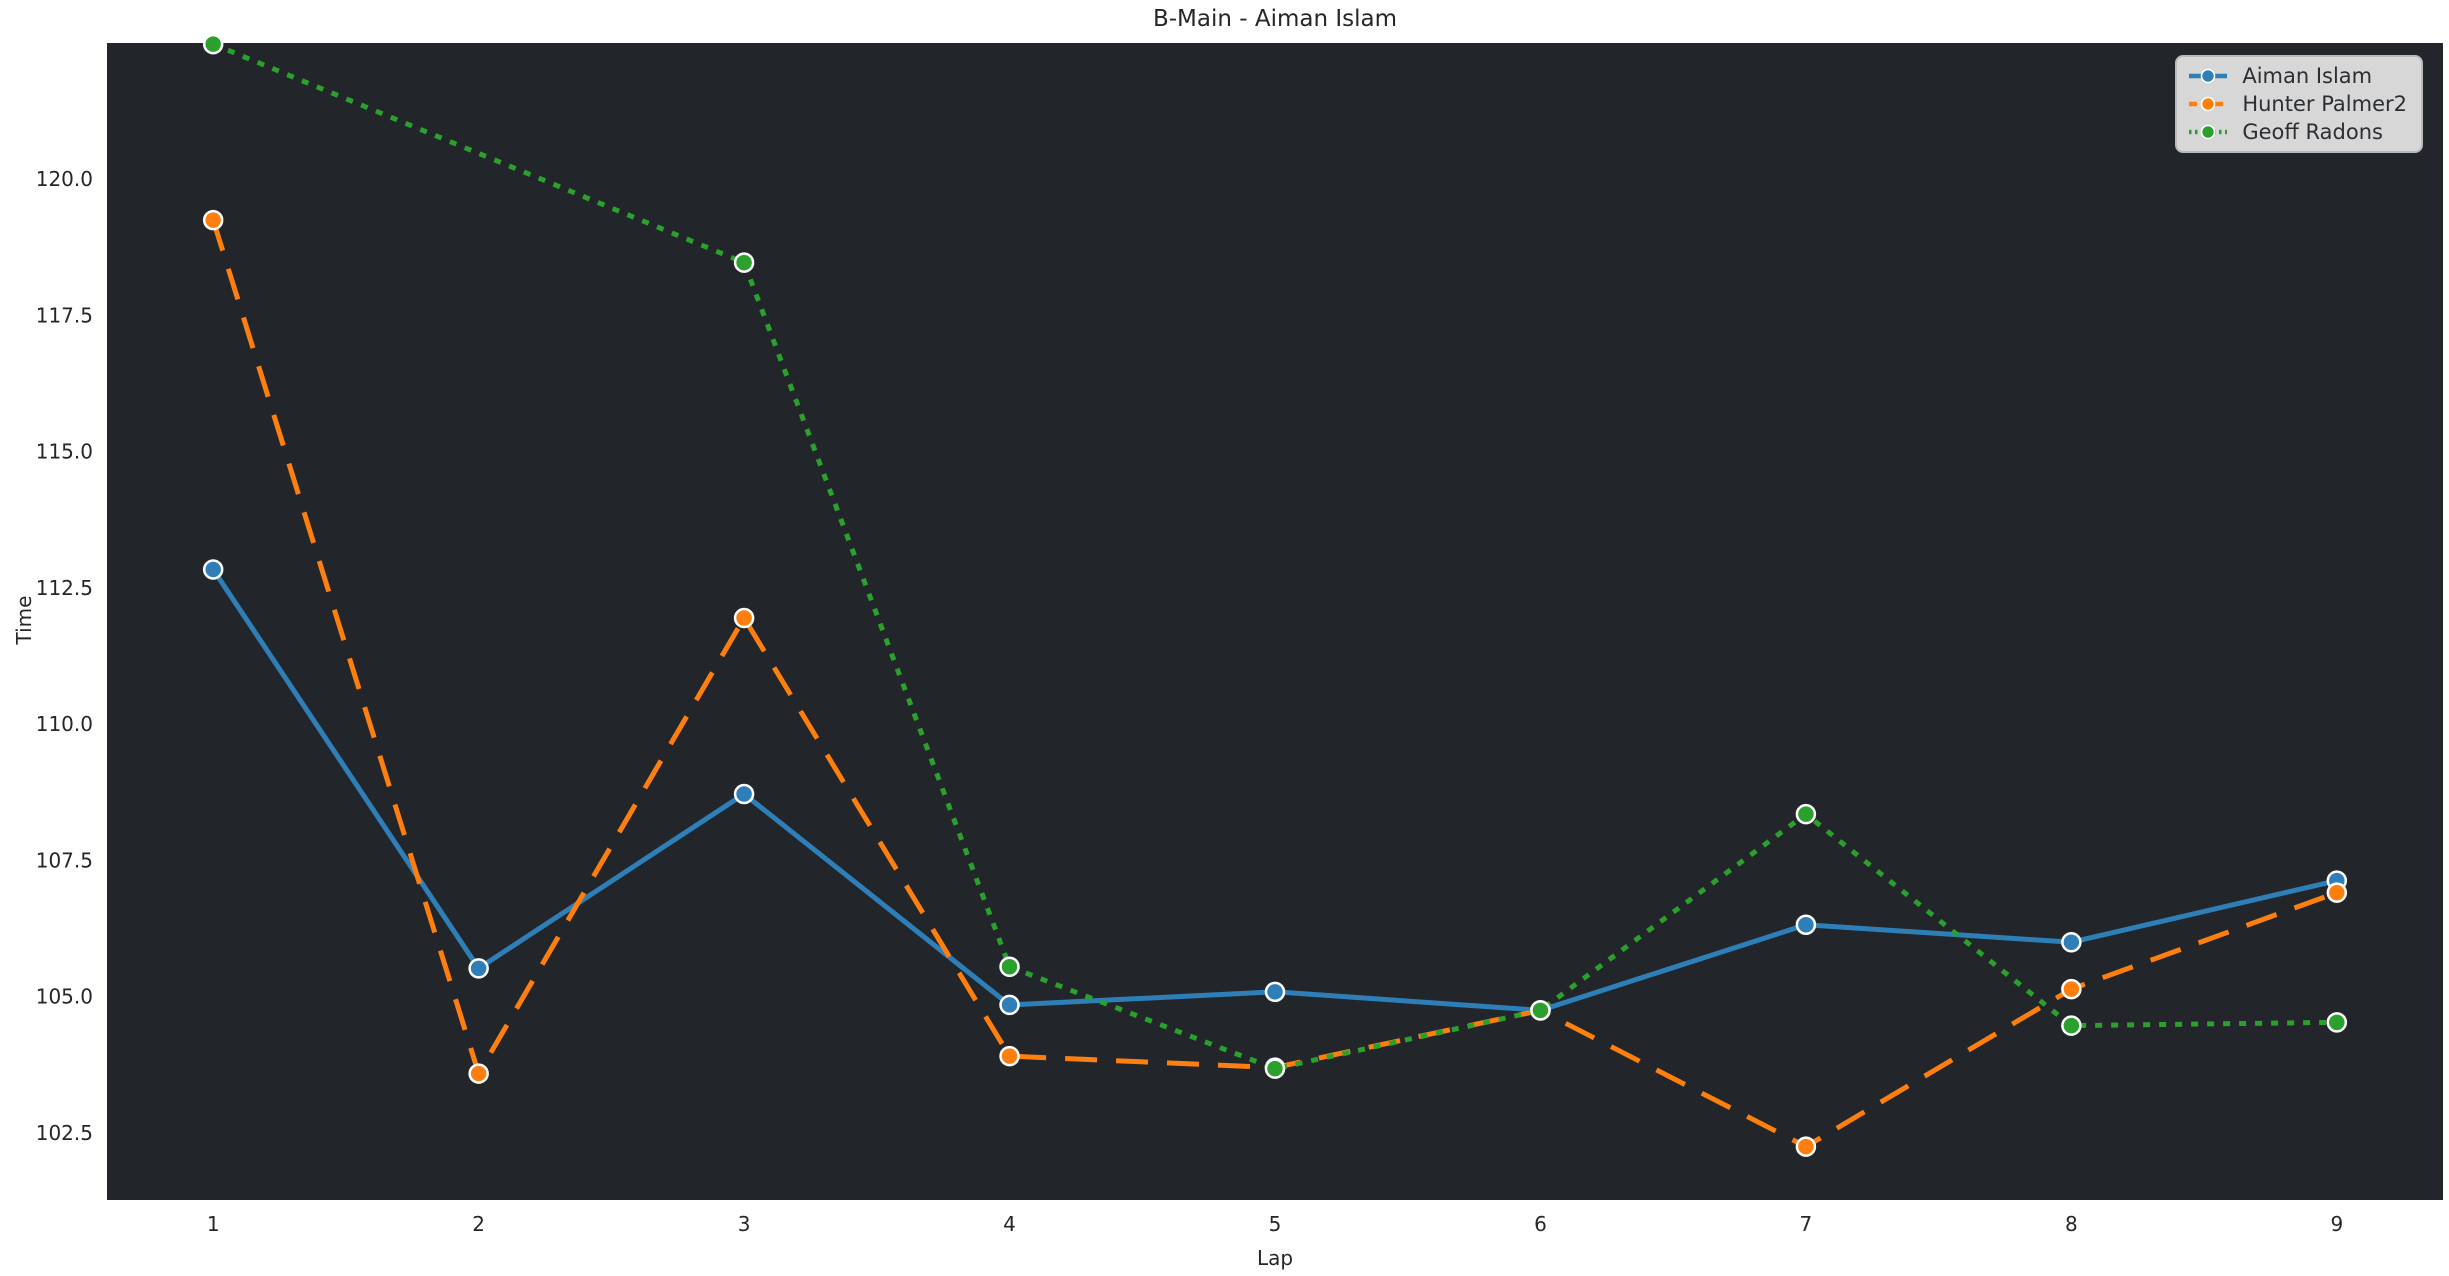  I want to click on x-tick-labels: 1 2 3 4 5 6 7 8 9, so click(1275, 1224).